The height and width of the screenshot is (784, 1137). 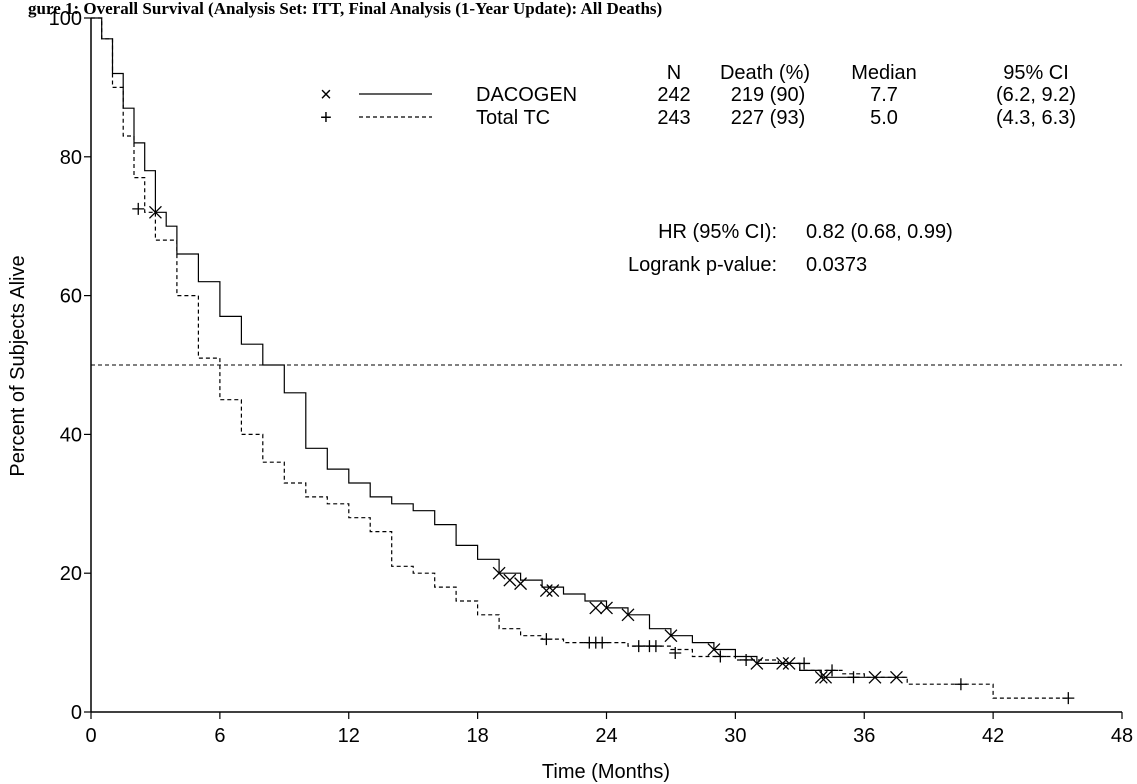 What do you see at coordinates (326, 118) in the screenshot?
I see `legend-marker-total-tc: +` at bounding box center [326, 118].